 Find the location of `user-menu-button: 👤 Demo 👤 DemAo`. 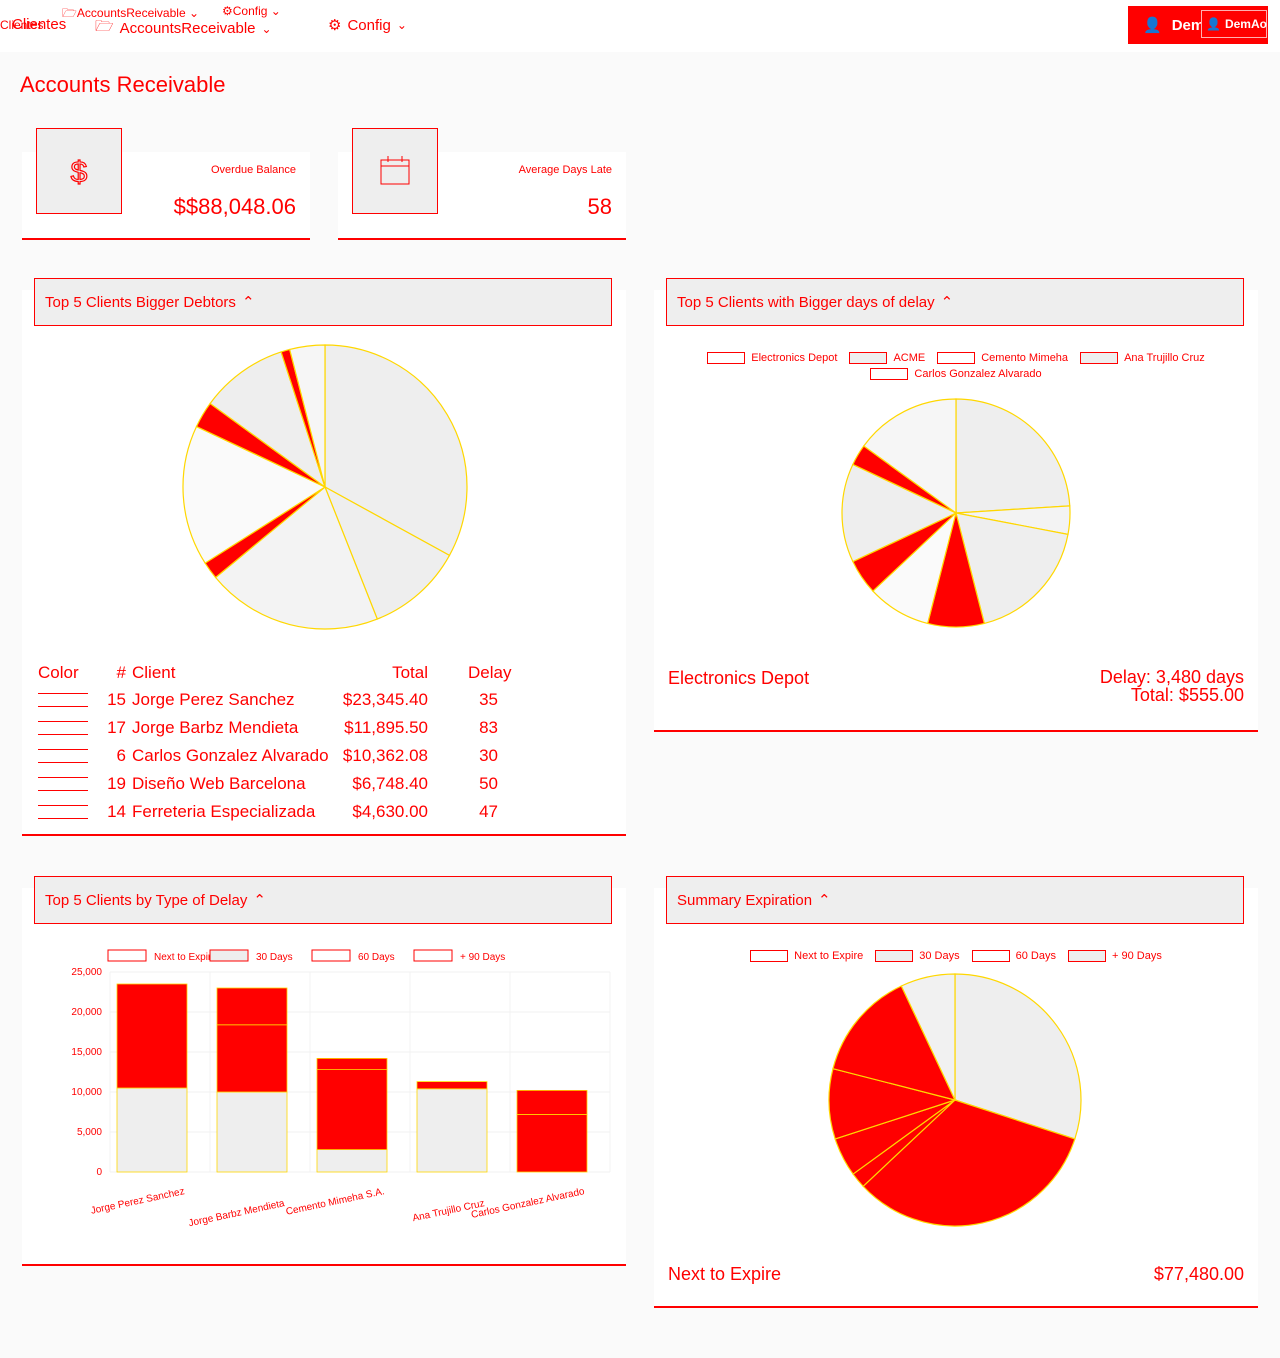

user-menu-button: 👤 Demo 👤 DemAo is located at coordinates (1198, 25).